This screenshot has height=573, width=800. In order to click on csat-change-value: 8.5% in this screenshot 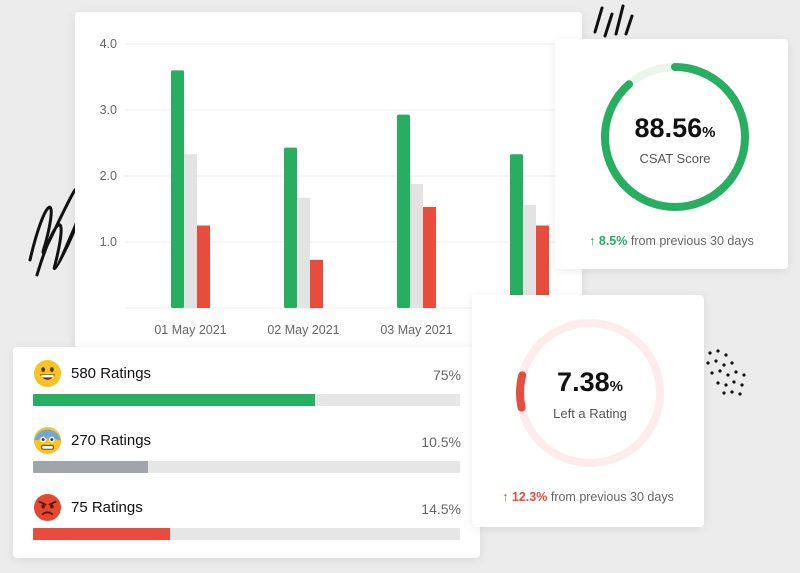, I will do `click(613, 241)`.